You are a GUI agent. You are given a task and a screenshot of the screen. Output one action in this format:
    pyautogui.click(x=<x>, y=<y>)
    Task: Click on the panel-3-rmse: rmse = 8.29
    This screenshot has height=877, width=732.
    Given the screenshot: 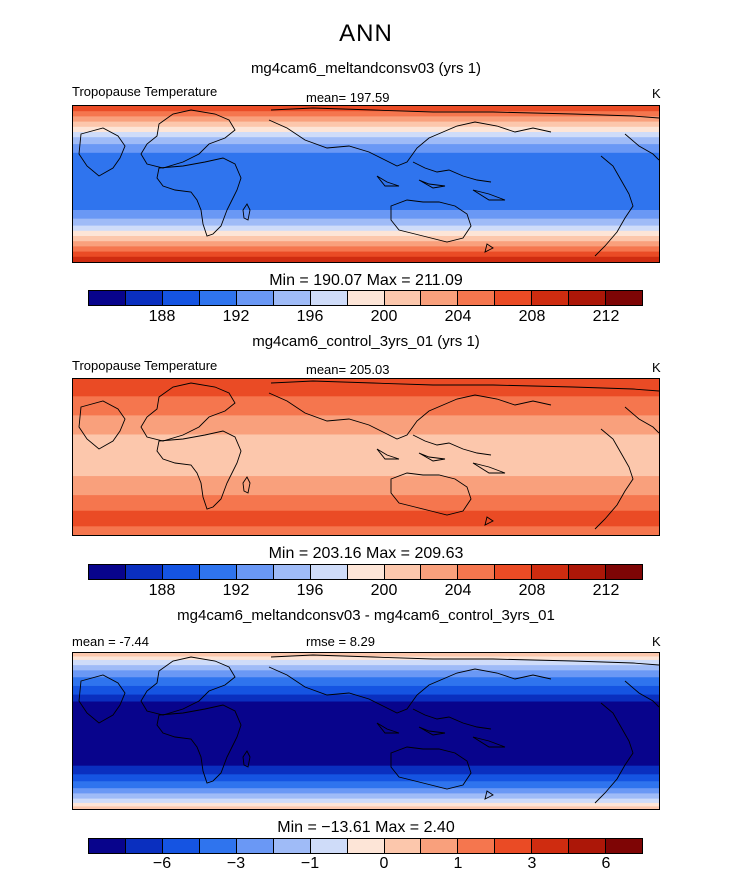 What is the action you would take?
    pyautogui.click(x=341, y=641)
    